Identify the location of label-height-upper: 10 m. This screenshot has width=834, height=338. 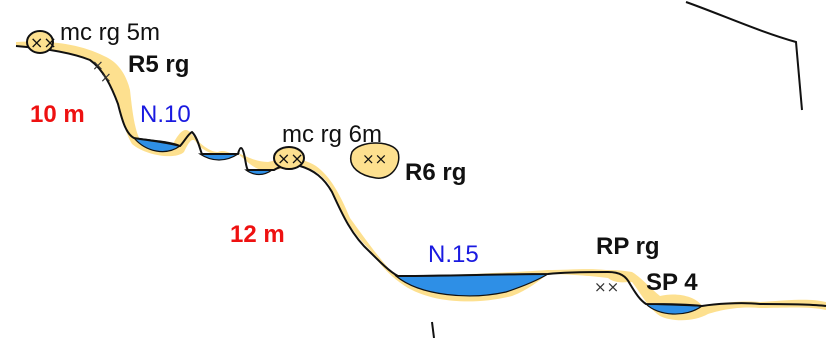
(57, 114).